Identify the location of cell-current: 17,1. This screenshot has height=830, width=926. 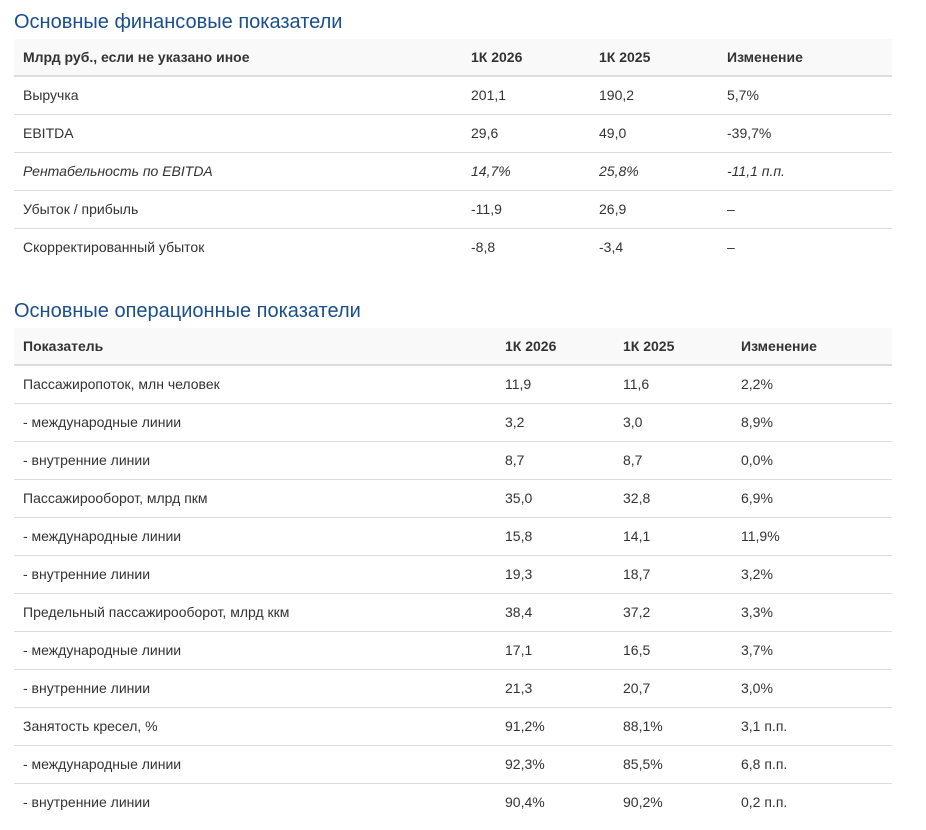
(519, 650).